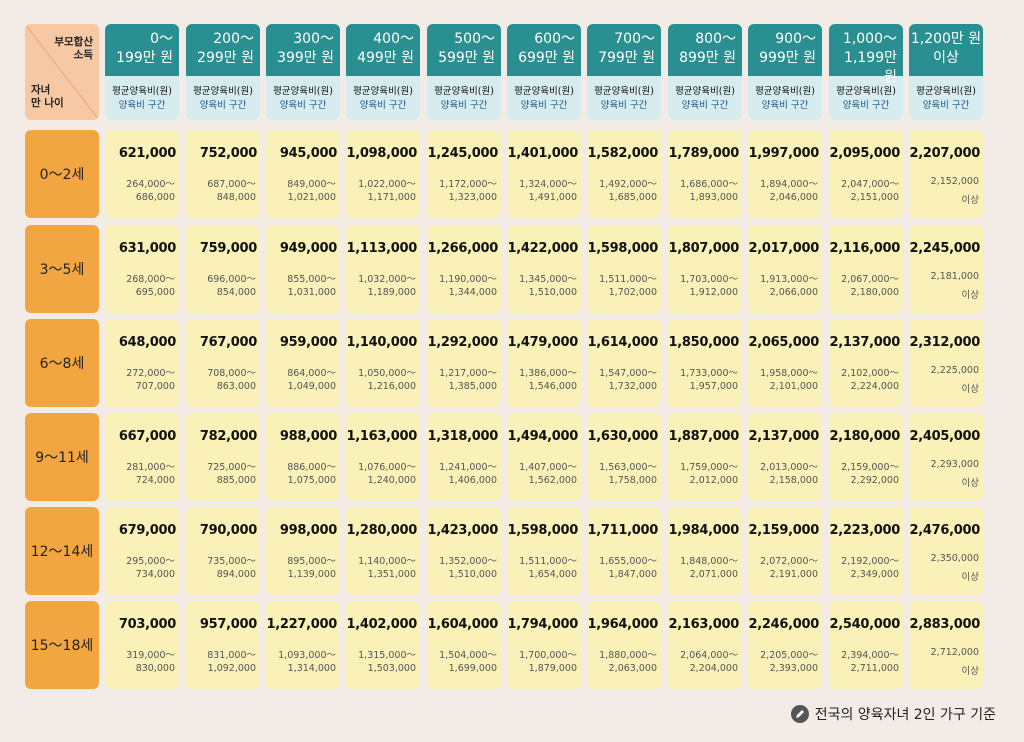 This screenshot has width=1024, height=742. I want to click on range-low: 1,913,000～, so click(789, 279).